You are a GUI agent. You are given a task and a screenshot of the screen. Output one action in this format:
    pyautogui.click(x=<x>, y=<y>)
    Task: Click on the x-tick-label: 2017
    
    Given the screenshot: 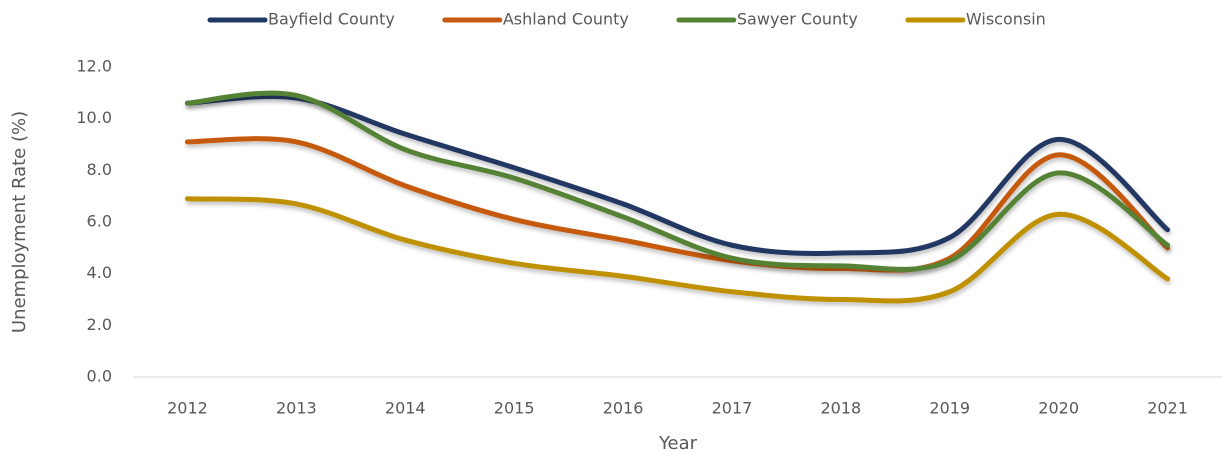 What is the action you would take?
    pyautogui.click(x=732, y=408)
    